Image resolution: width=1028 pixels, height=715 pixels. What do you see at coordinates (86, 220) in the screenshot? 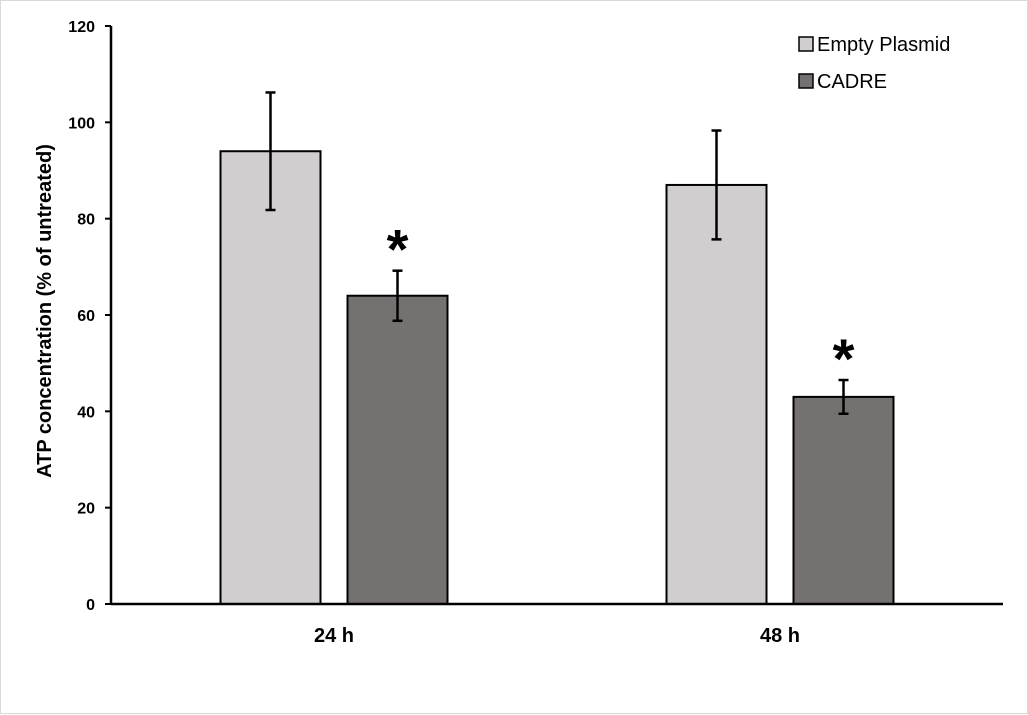
I see `y-tick-label: 80` at bounding box center [86, 220].